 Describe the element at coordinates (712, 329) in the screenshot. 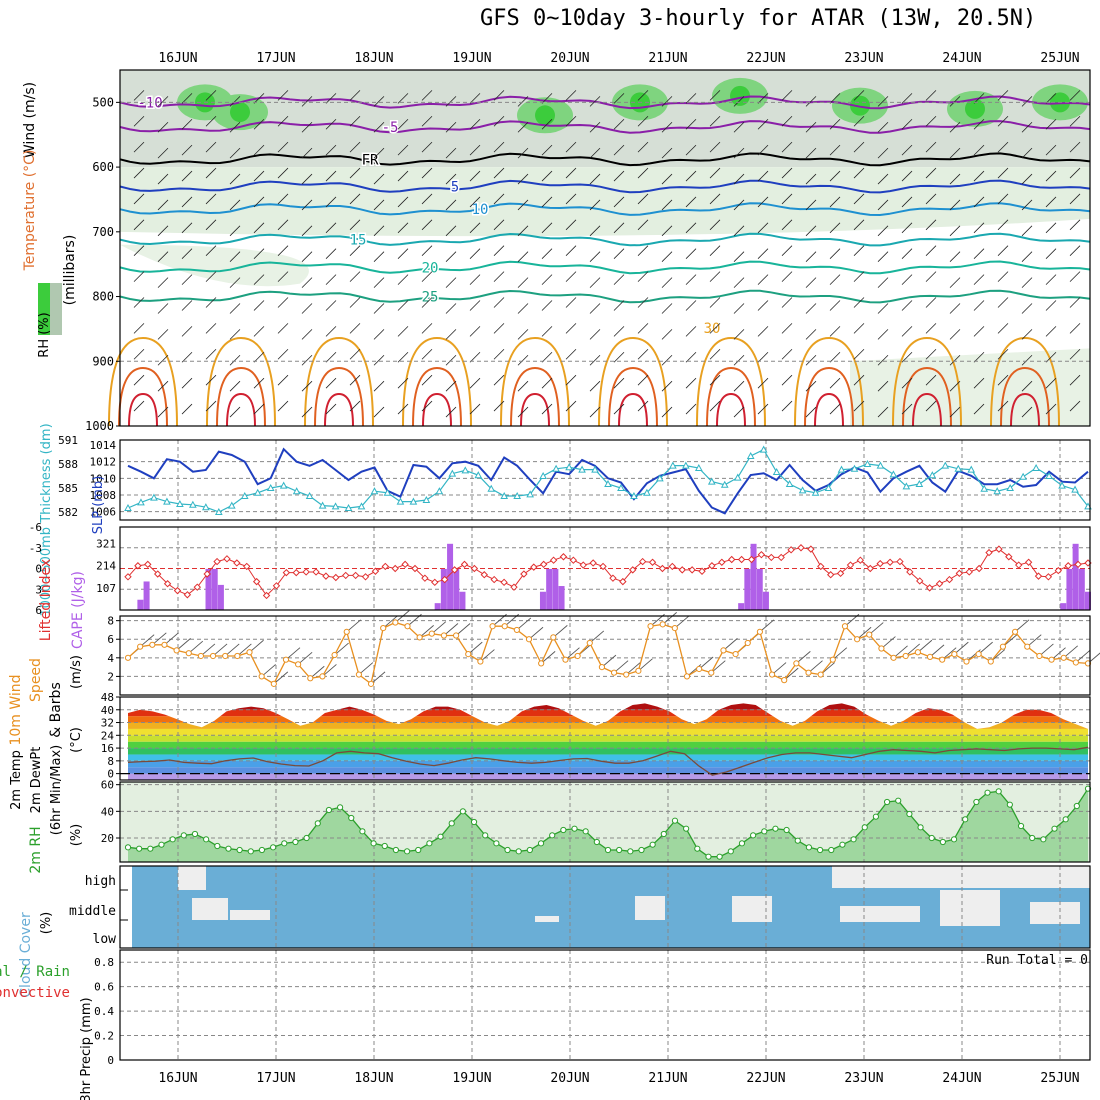

I see `temperature-contour-label: 30` at that location.